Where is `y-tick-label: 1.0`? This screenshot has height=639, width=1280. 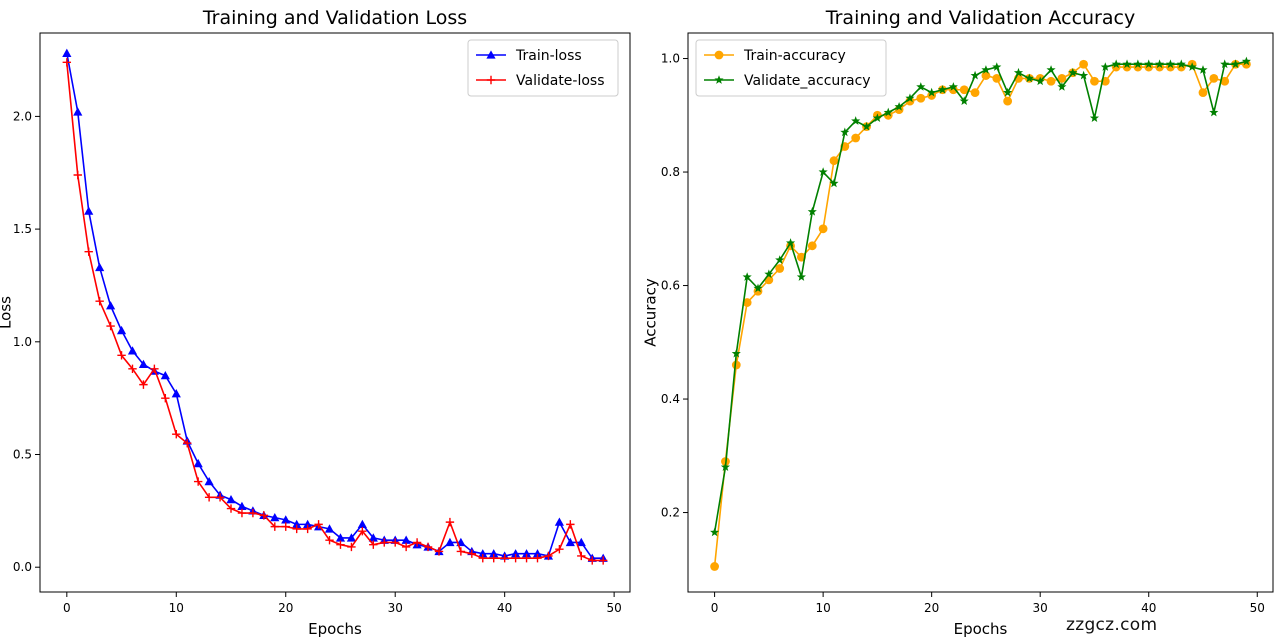
y-tick-label: 1.0 is located at coordinates (670, 59).